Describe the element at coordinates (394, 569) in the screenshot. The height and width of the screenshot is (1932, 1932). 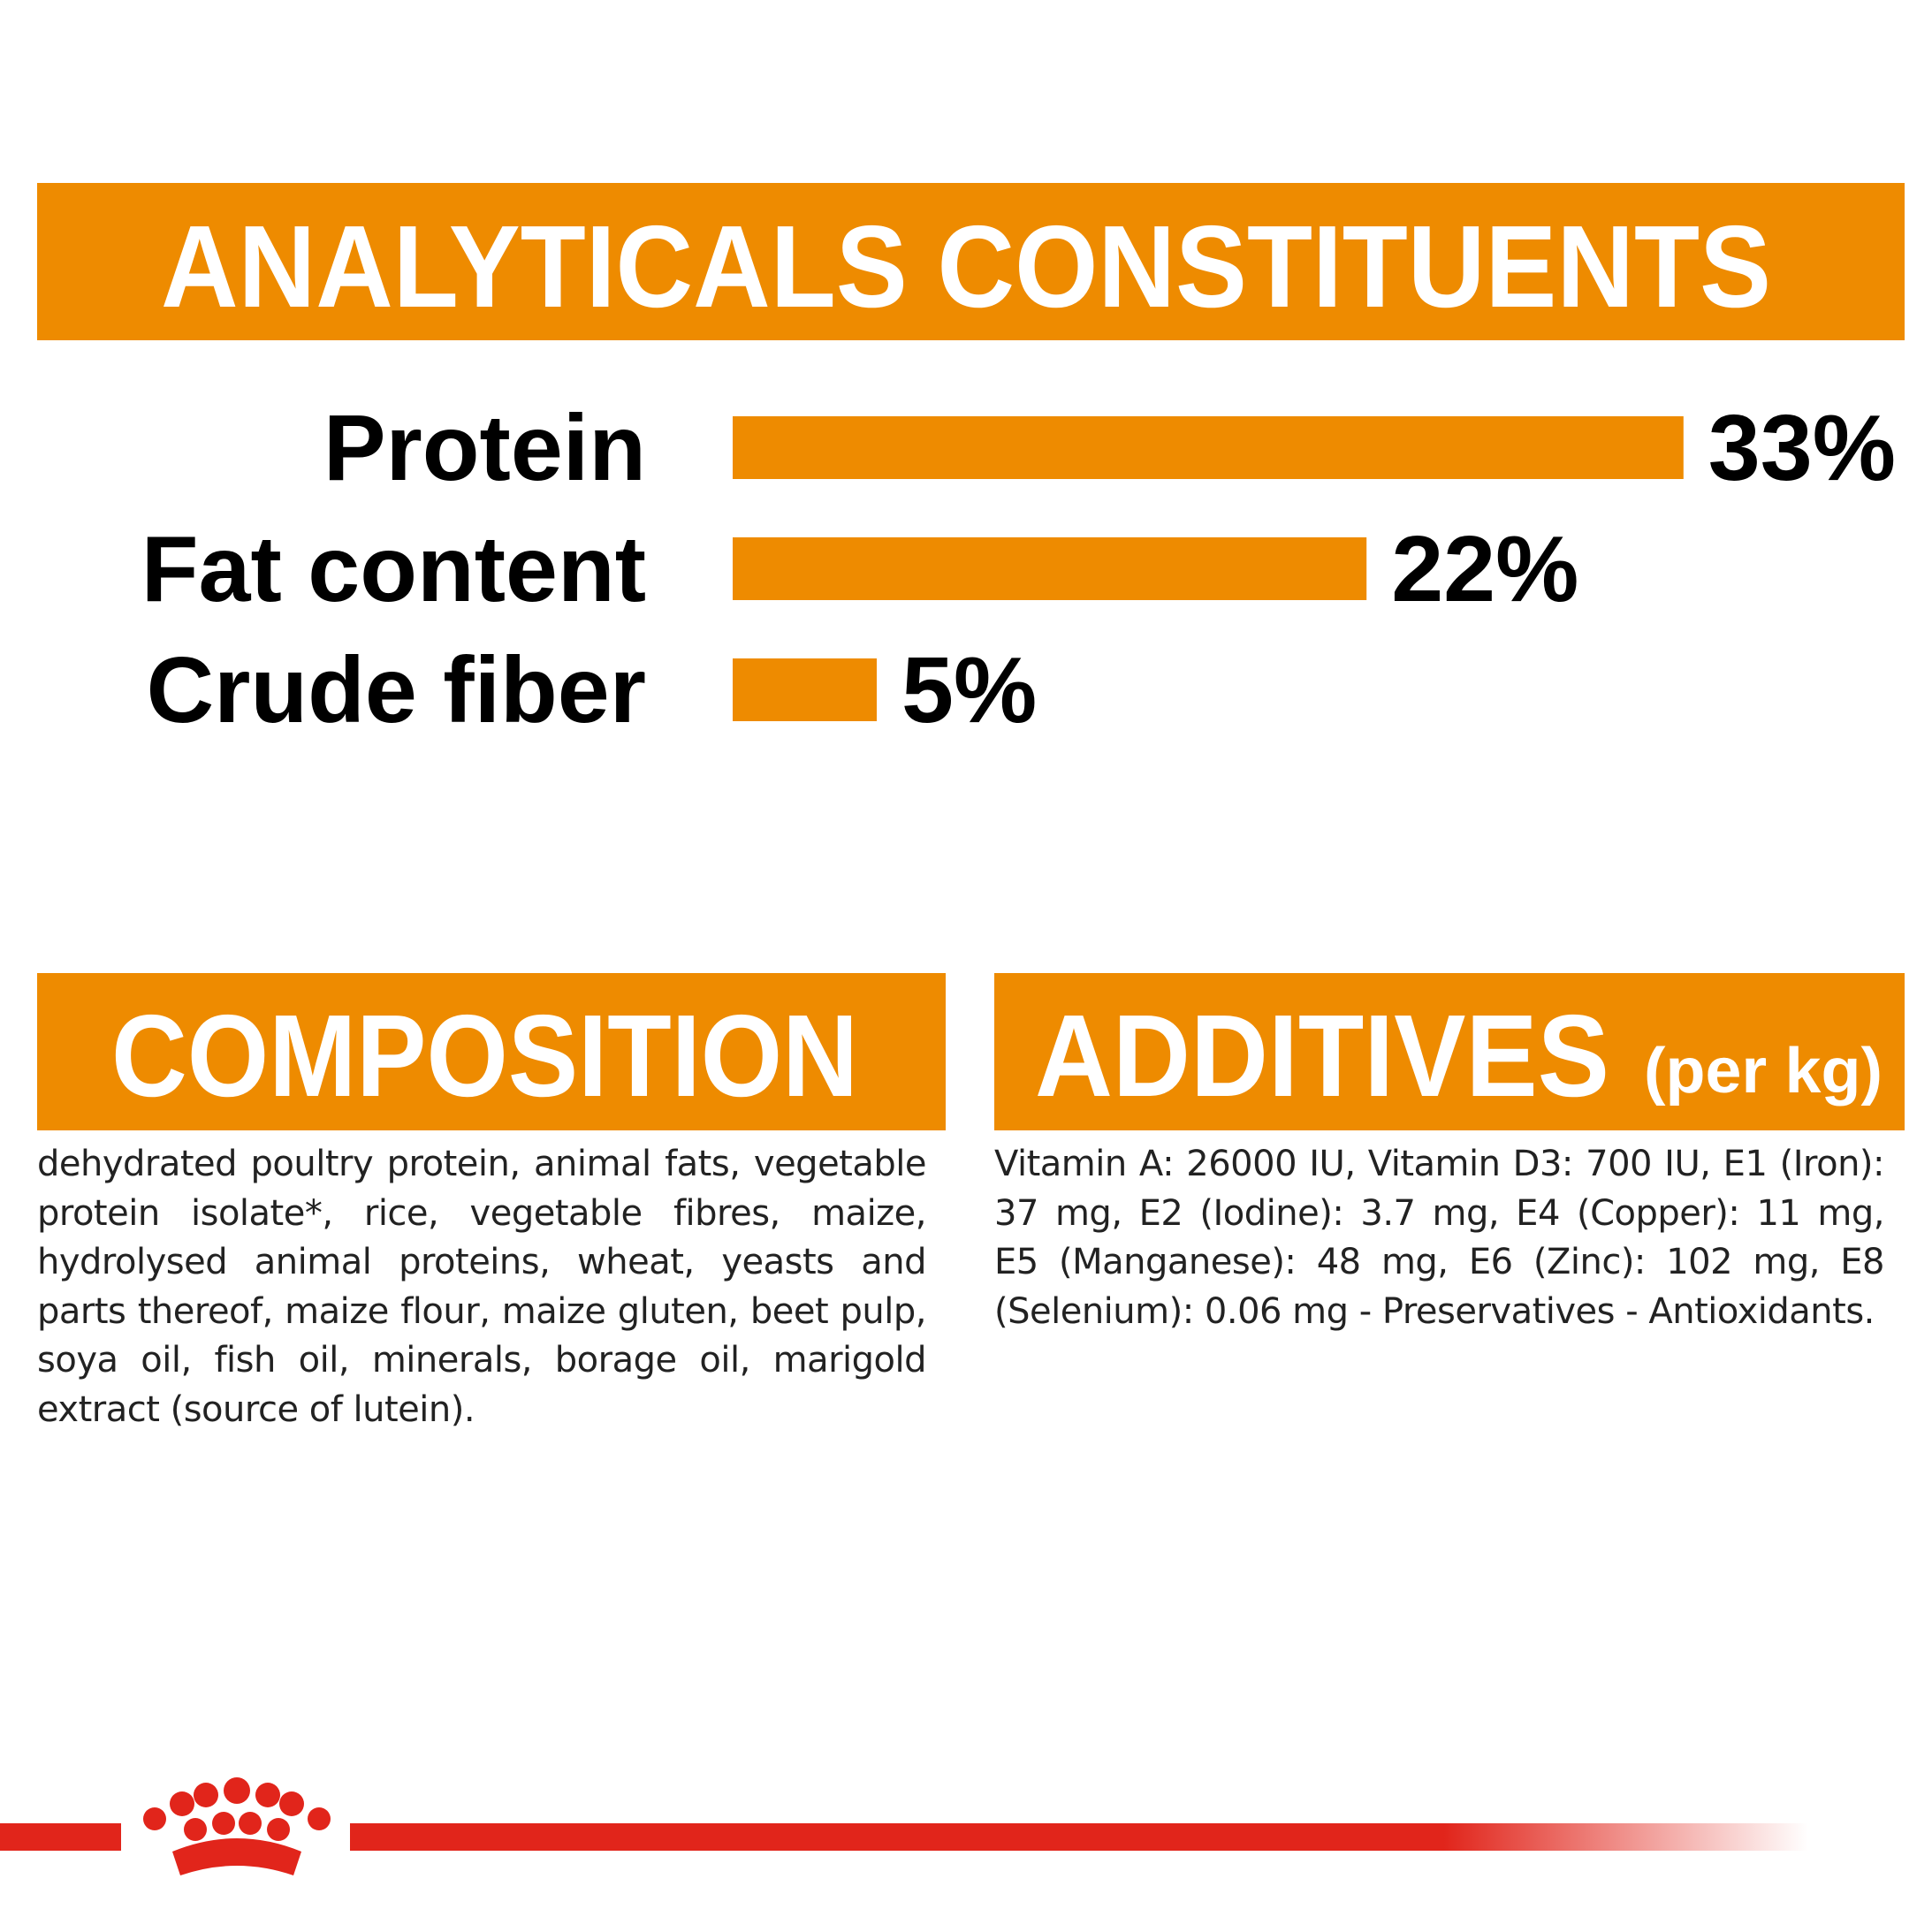
I see `category-label: Fat content` at that location.